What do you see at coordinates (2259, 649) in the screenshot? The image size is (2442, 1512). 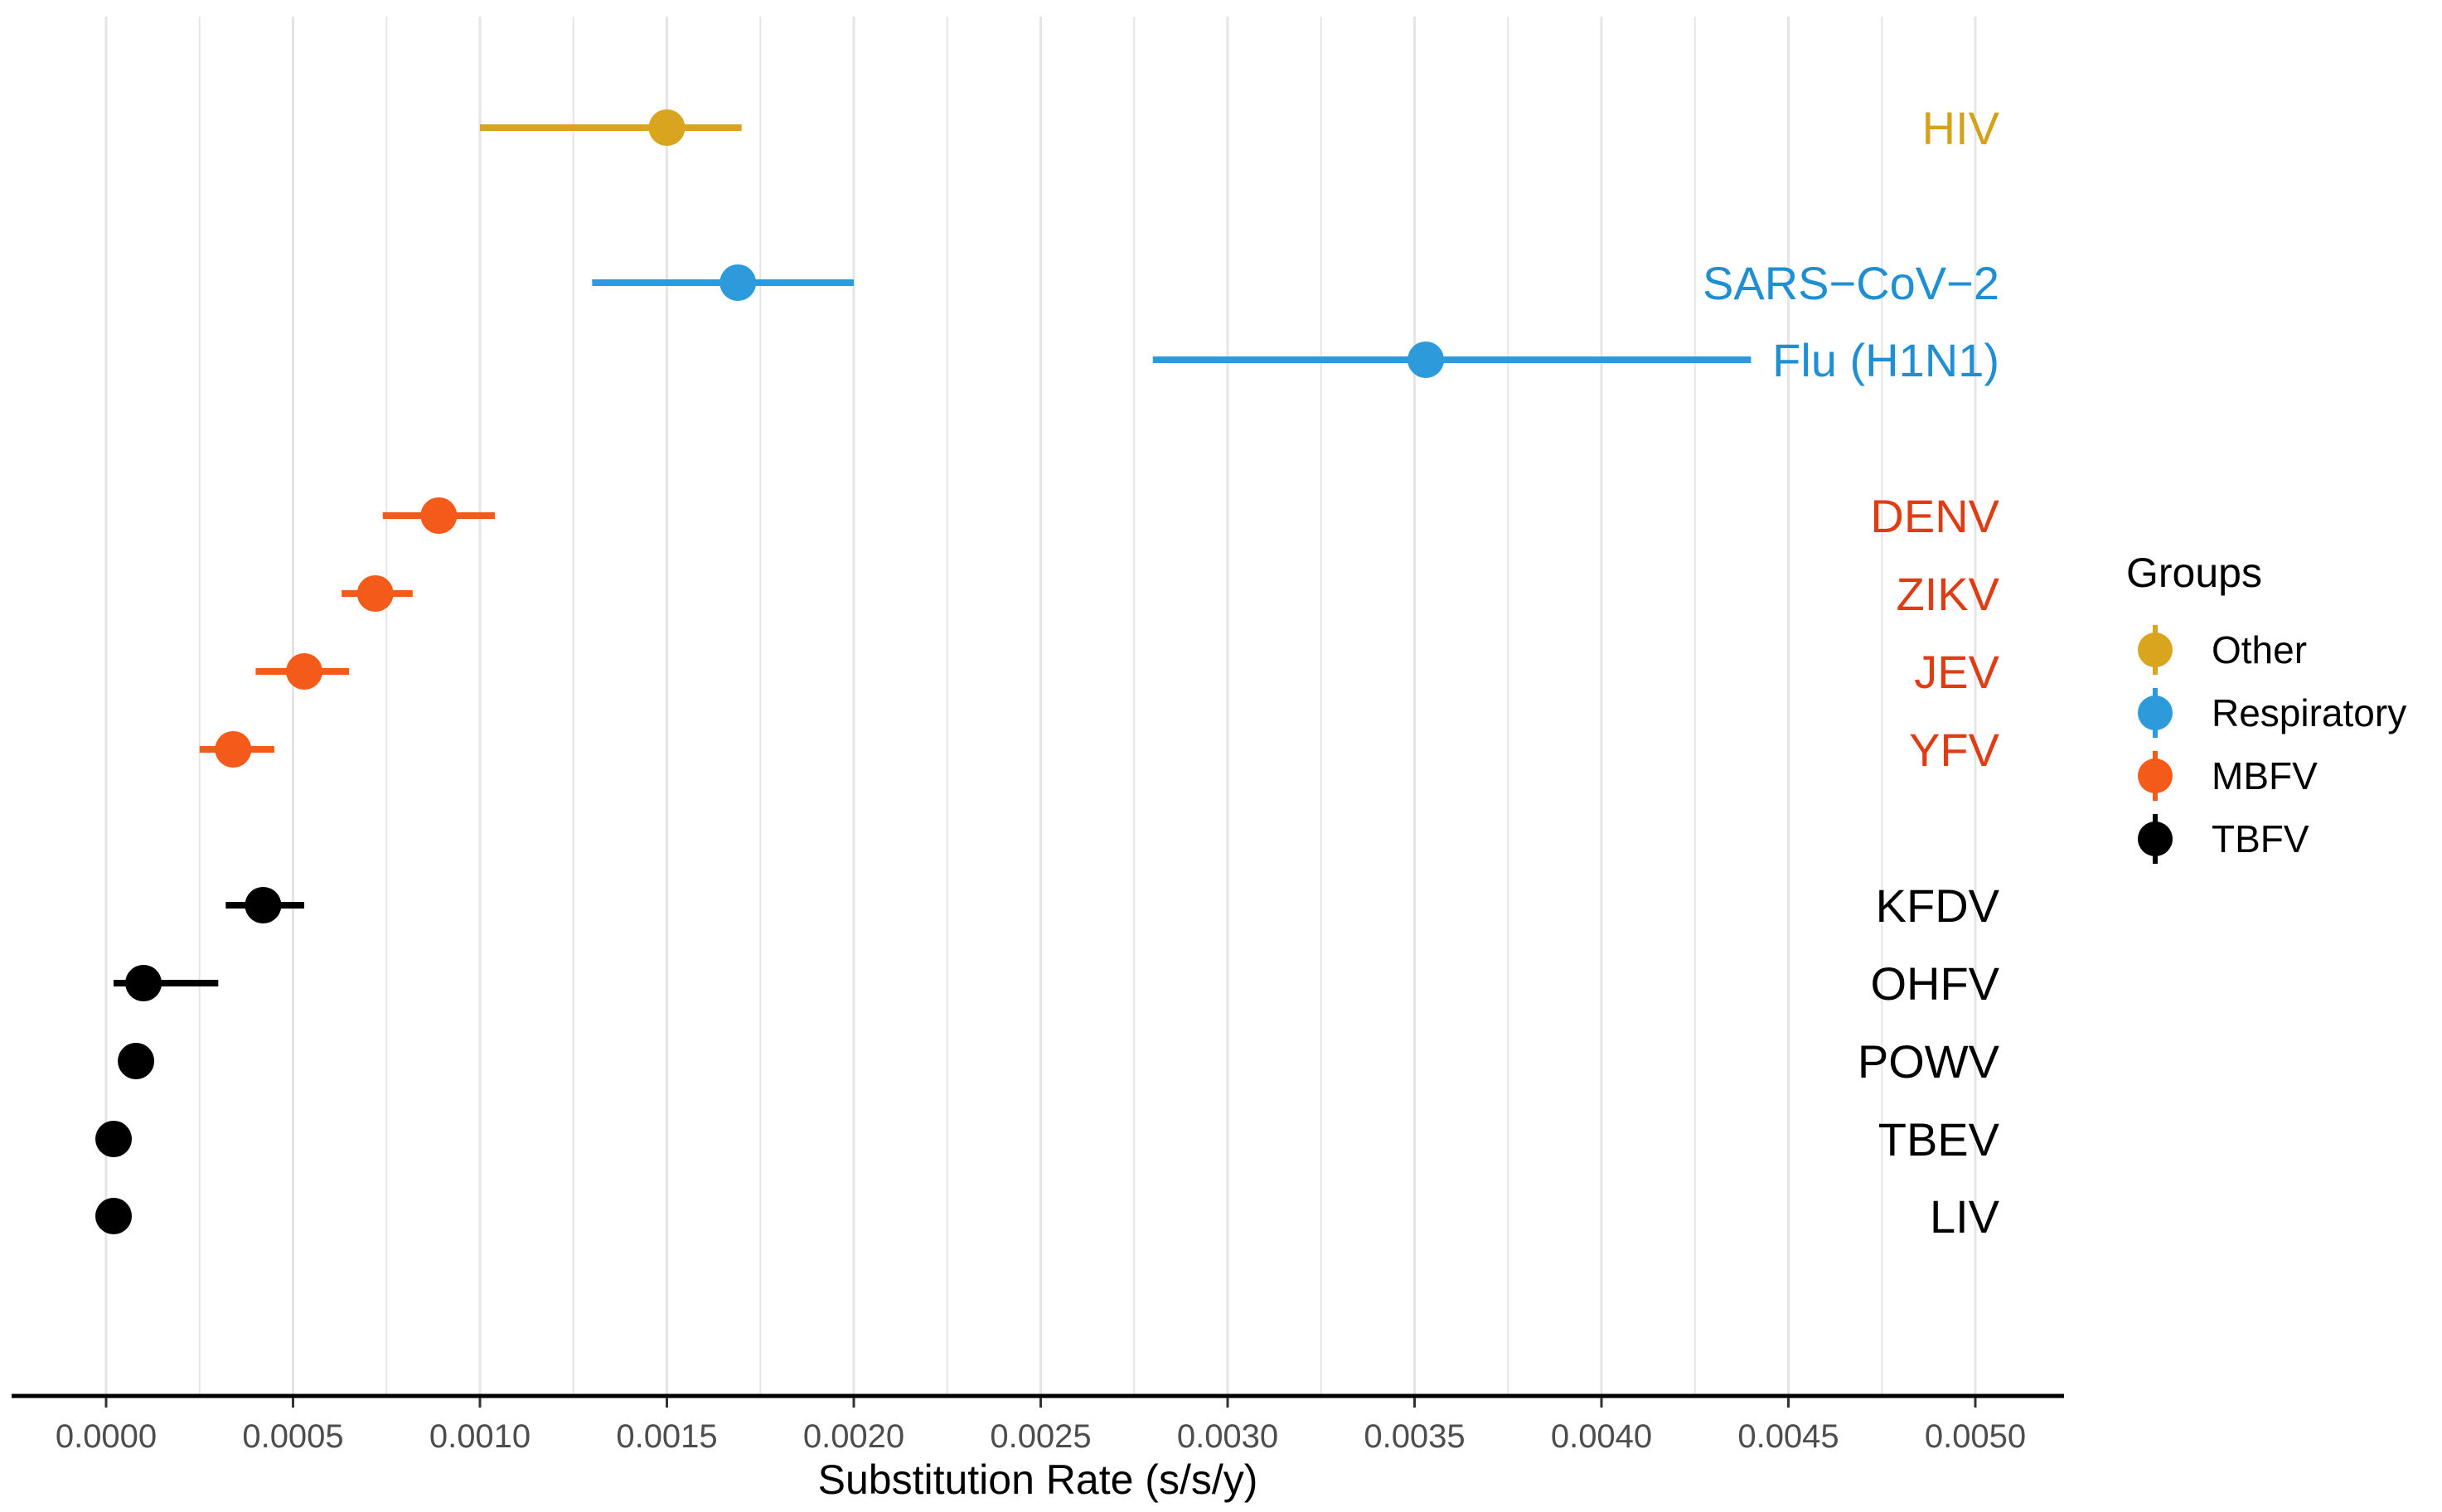 I see `legend-label: Other` at bounding box center [2259, 649].